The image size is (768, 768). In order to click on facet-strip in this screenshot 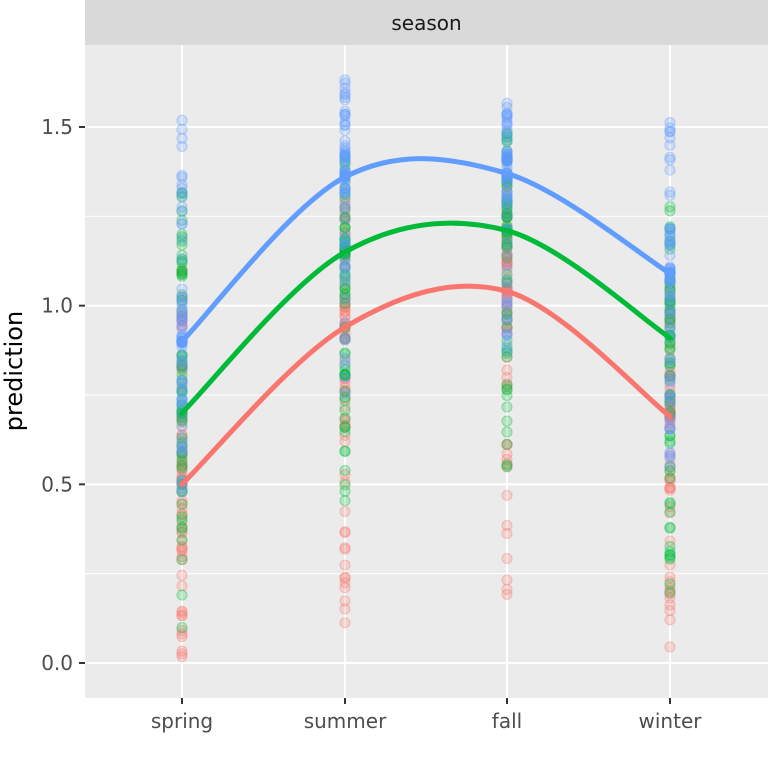, I will do `click(426, 22)`.